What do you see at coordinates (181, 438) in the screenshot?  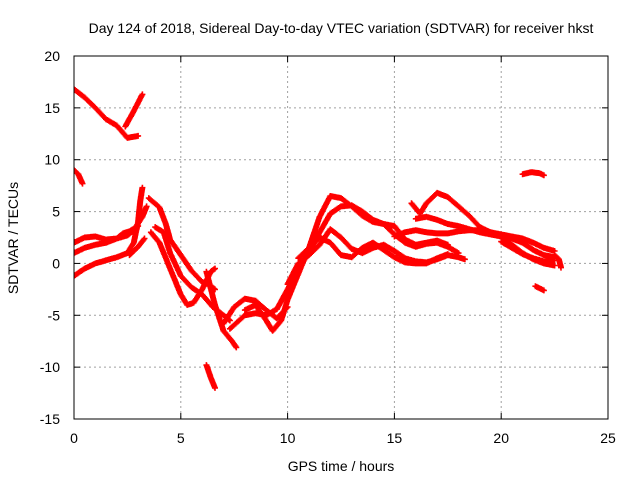 I see `x-tick-label: 5` at bounding box center [181, 438].